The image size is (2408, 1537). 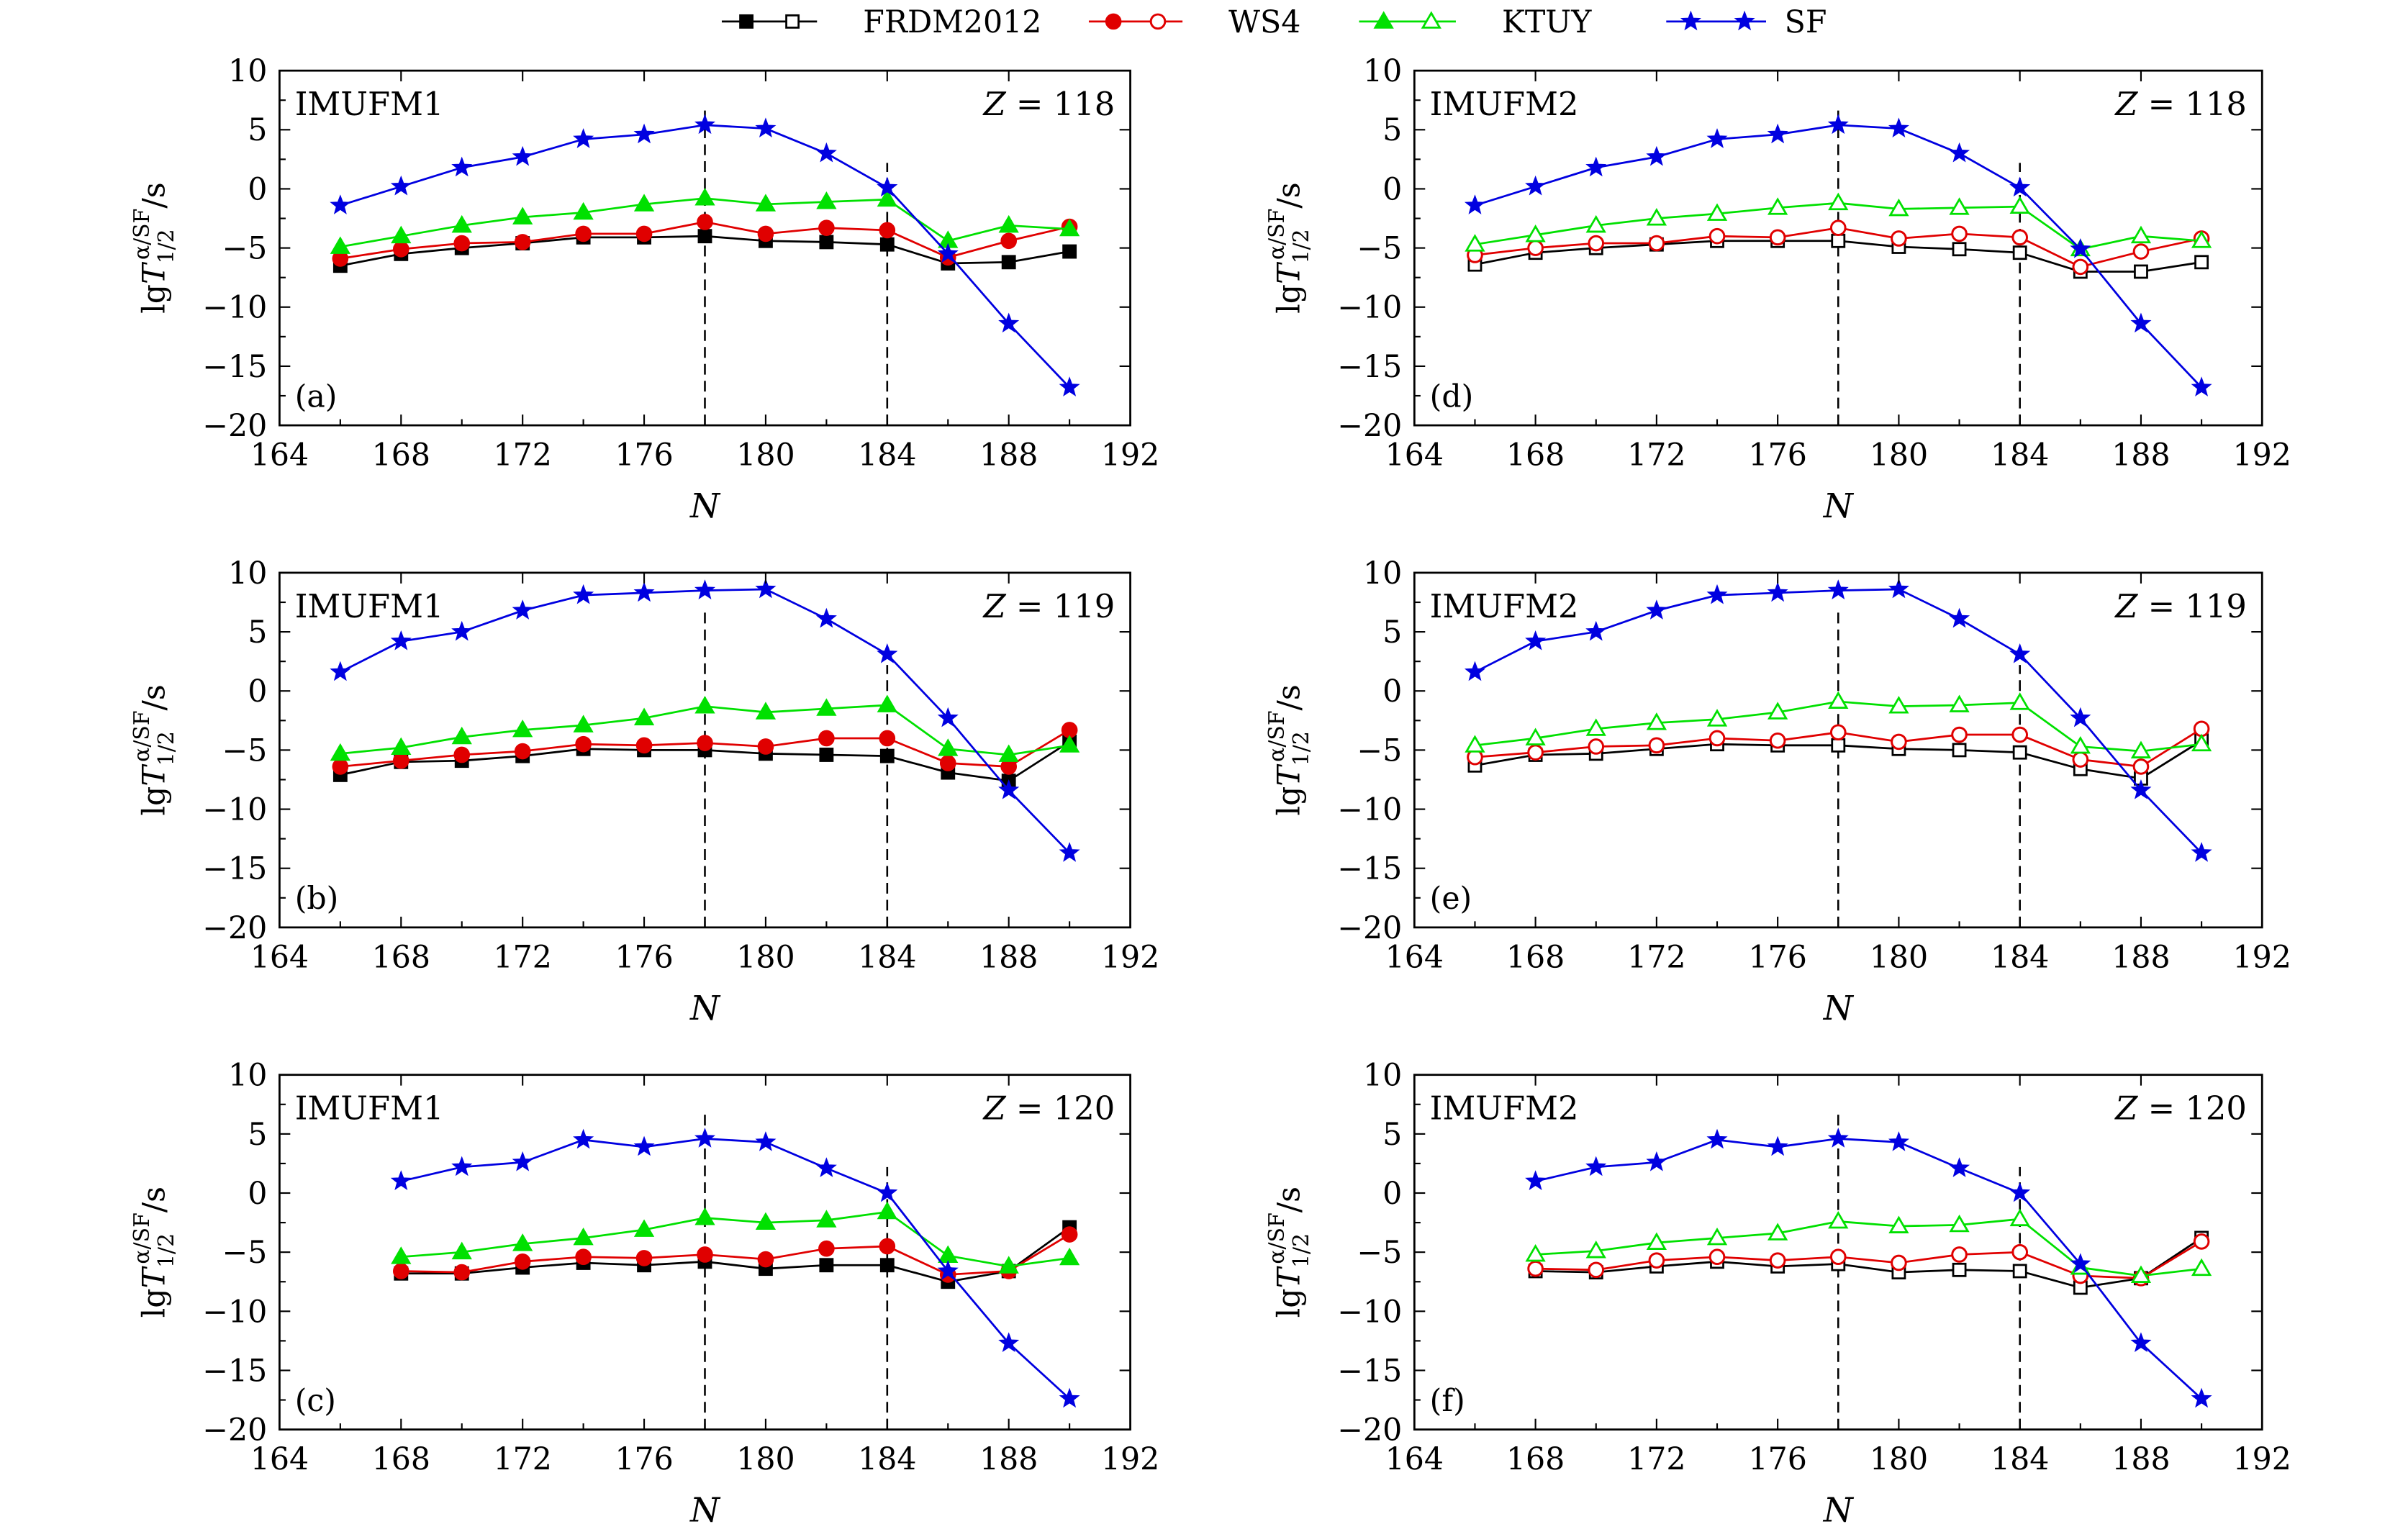 I want to click on y-tick-label: 5, so click(x=257, y=130).